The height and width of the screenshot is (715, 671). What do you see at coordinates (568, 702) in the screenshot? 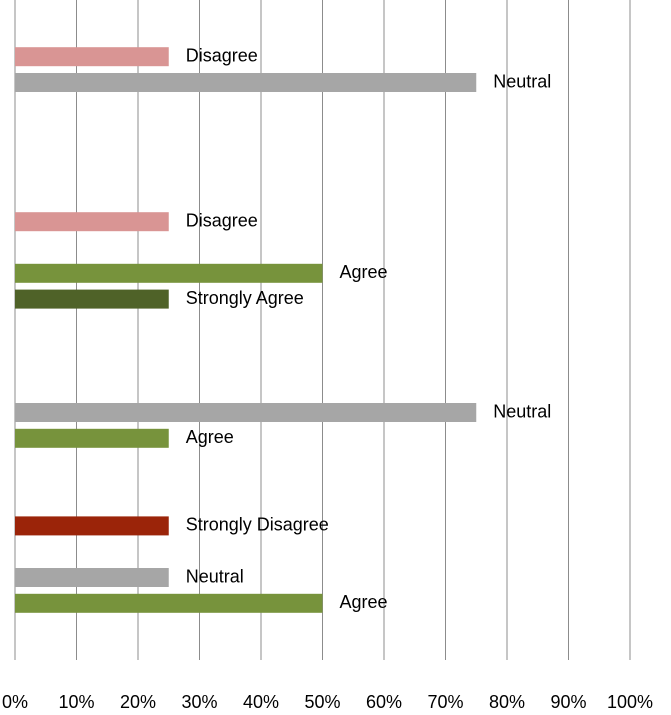
I see `x-tick-label: 90%` at bounding box center [568, 702].